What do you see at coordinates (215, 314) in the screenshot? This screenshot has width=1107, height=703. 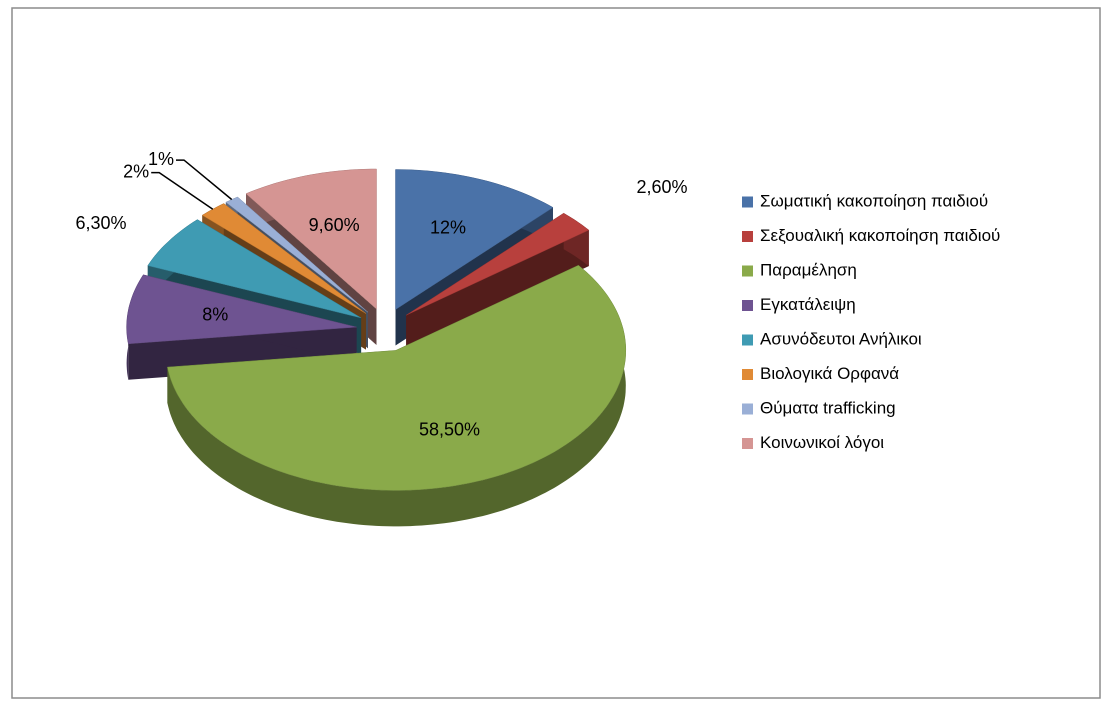 I see `data-label: 8%` at bounding box center [215, 314].